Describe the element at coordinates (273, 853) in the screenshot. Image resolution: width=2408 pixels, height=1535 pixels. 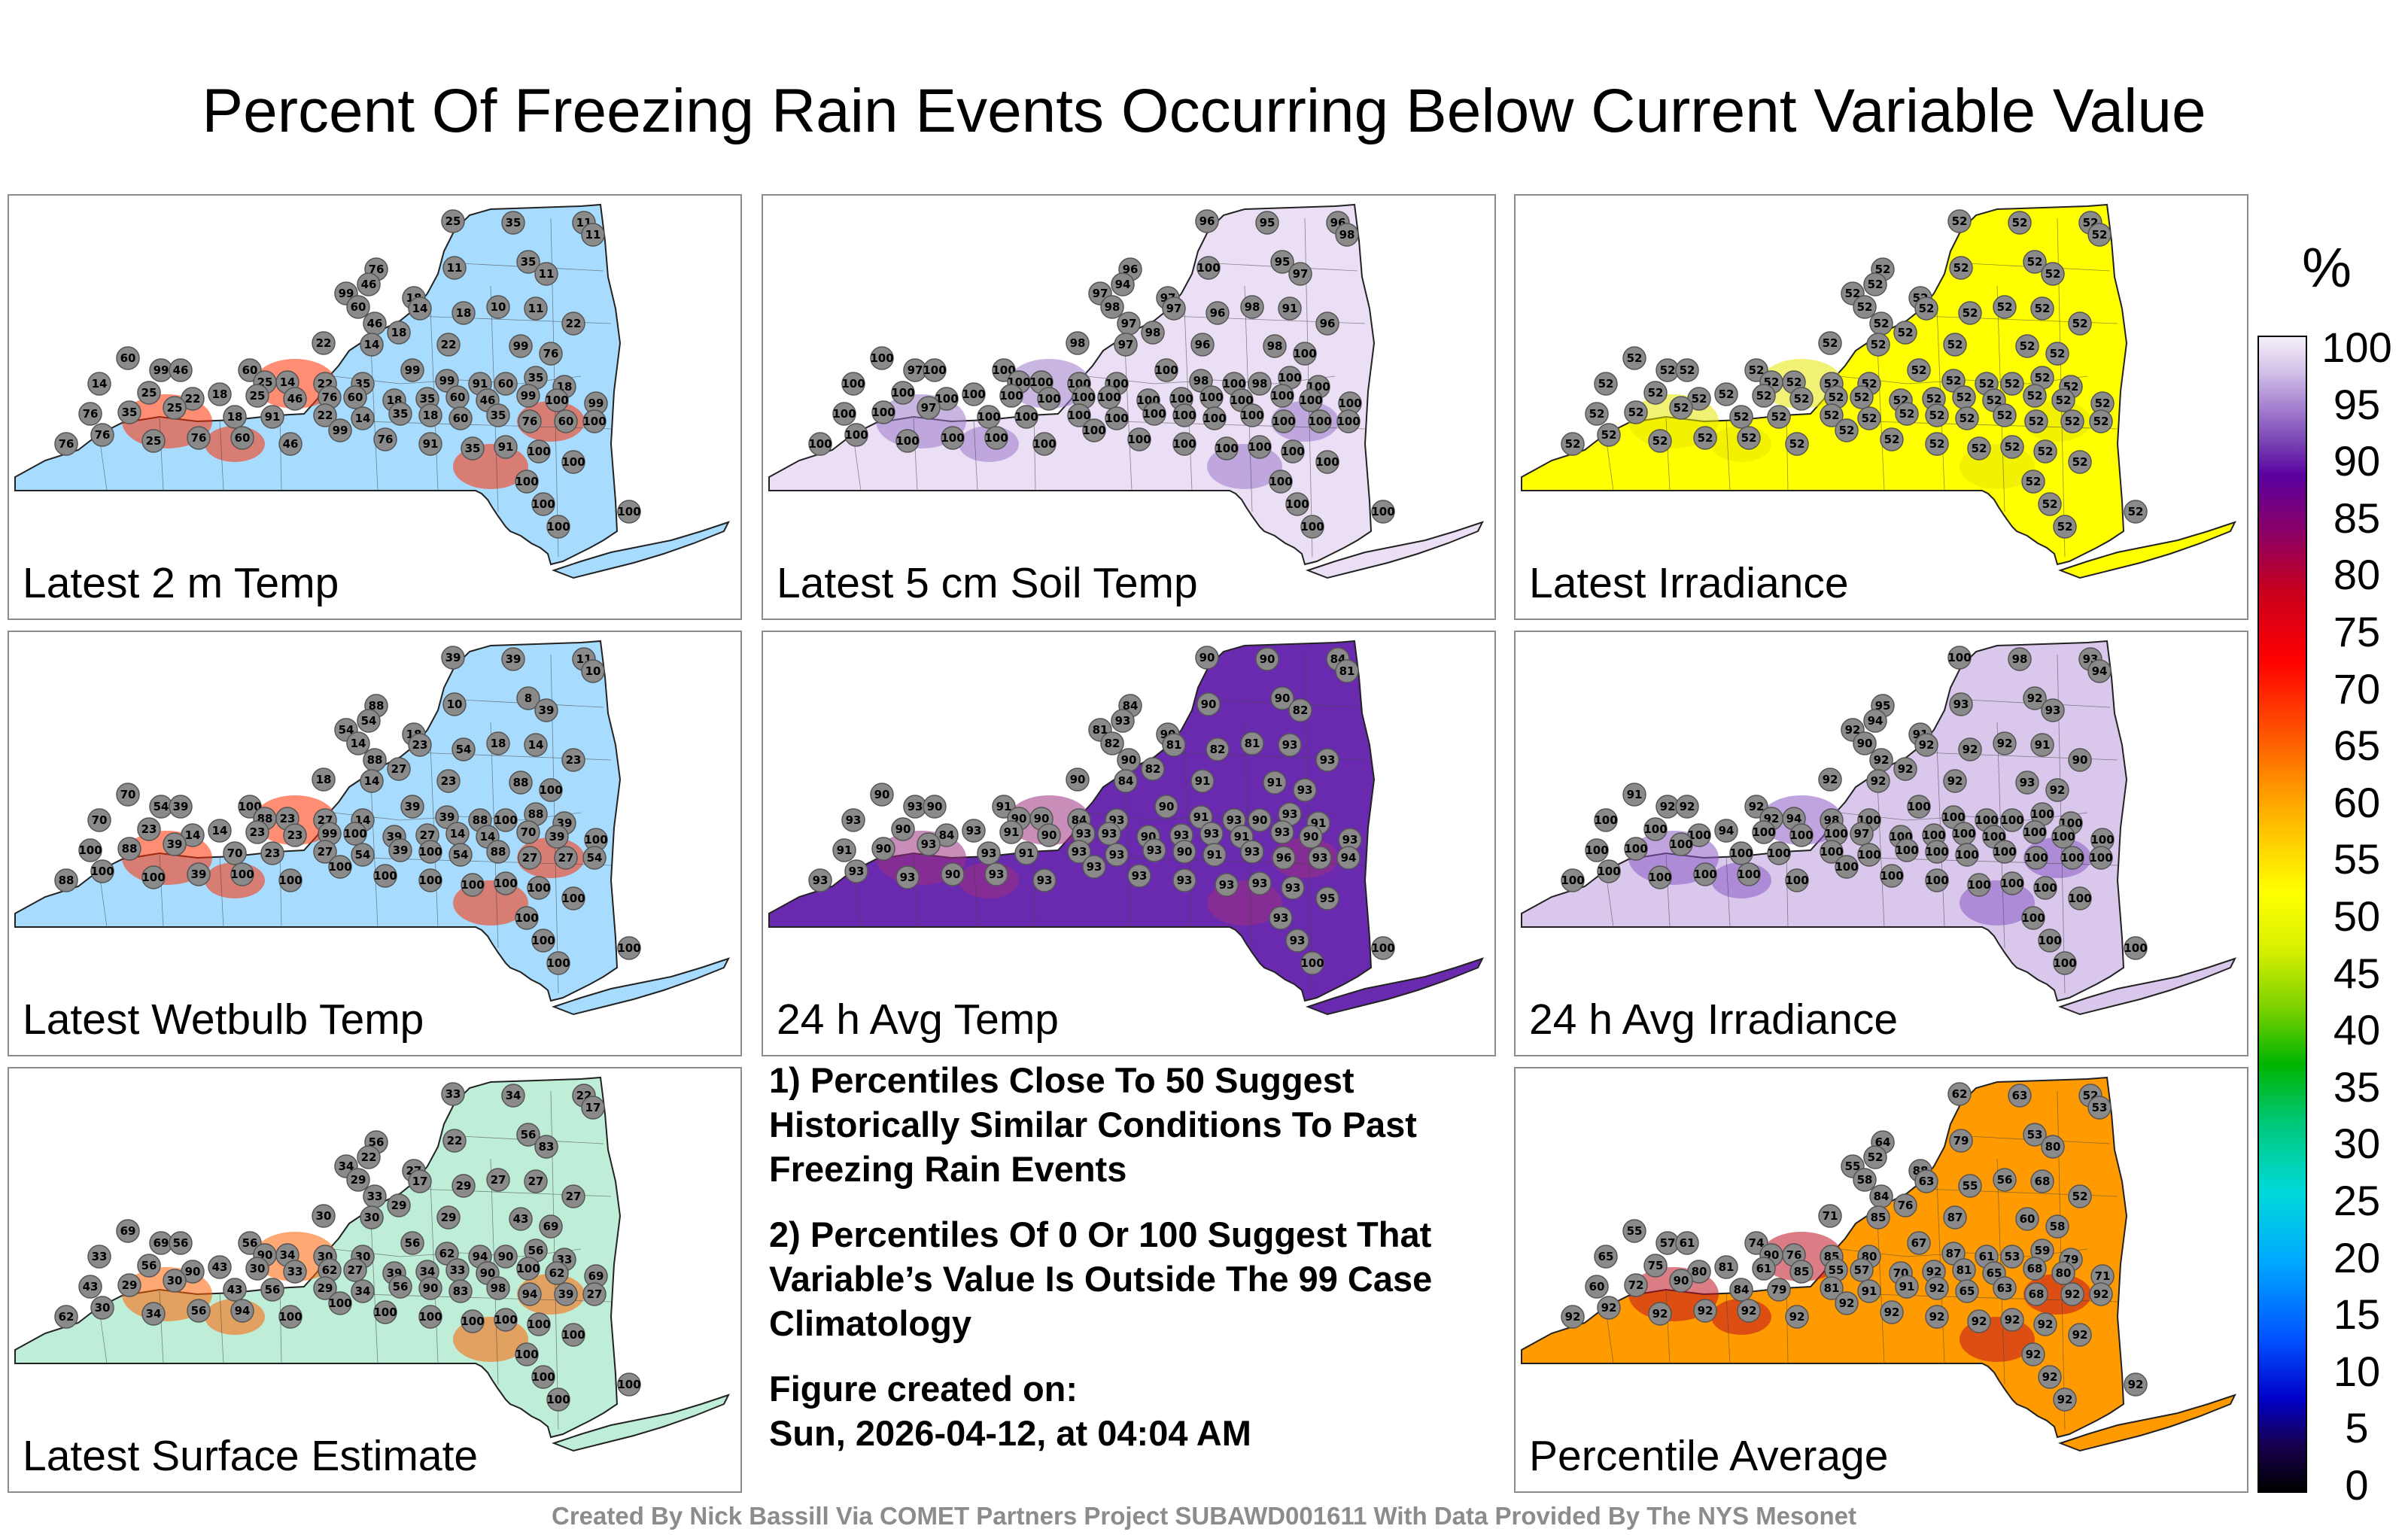
I see `station-value: 23` at that location.